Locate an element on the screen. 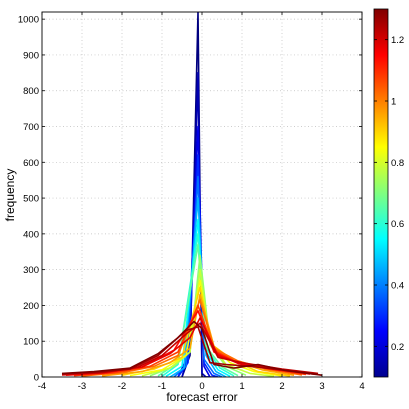 This screenshot has width=409, height=409. x-tick-label: 4 is located at coordinates (361, 386).